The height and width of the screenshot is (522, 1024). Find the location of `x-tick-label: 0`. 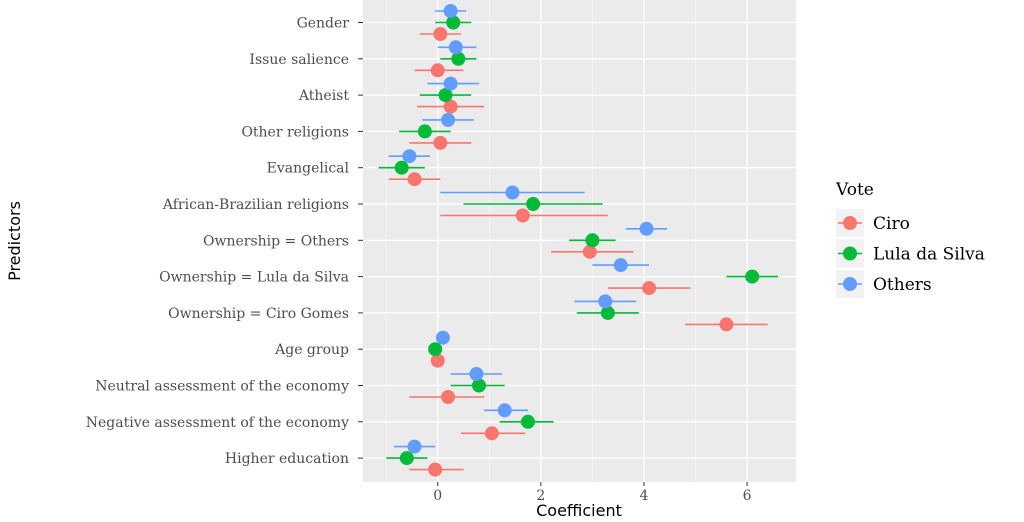

x-tick-label: 0 is located at coordinates (437, 496).